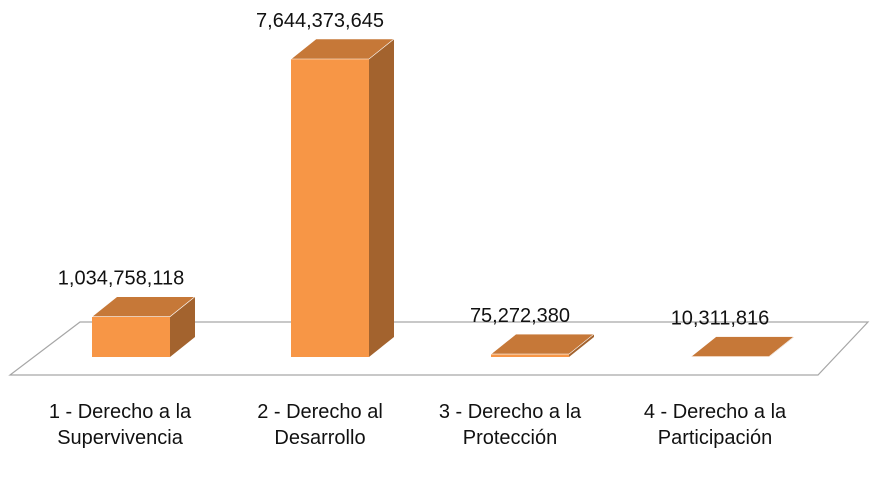  Describe the element at coordinates (510, 425) in the screenshot. I see `x-tick-label: 3 - Derecho a la Protección` at that location.